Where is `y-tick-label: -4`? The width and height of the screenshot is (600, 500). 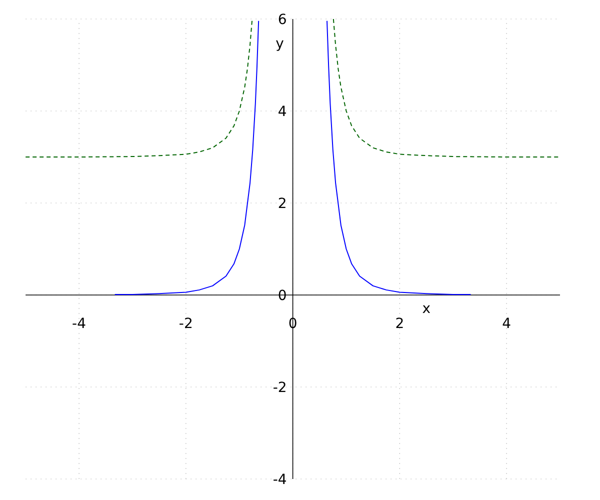 y-tick-label: -4 is located at coordinates (279, 480).